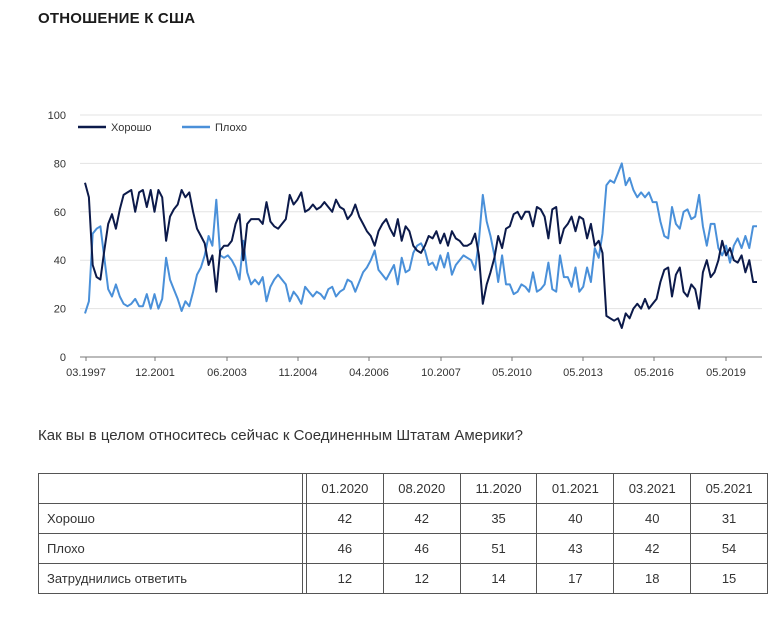 The width and height of the screenshot is (768, 618). Describe the element at coordinates (498, 548) in the screenshot. I see `table-cell: 51` at that location.